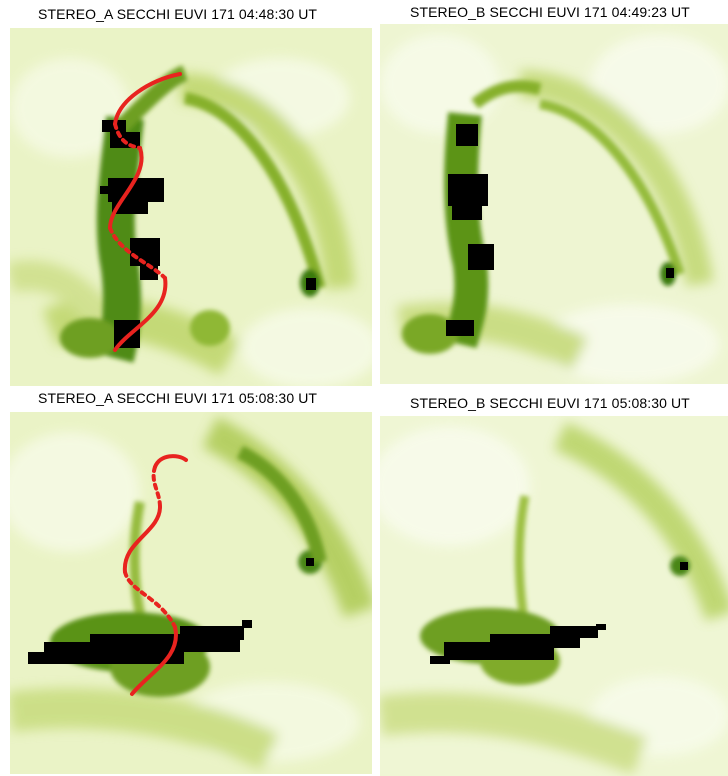  I want to click on panel-title-stereo-b-0449: STEREO_B SECCHI EUVI 171 04:49:23 UT, so click(550, 12).